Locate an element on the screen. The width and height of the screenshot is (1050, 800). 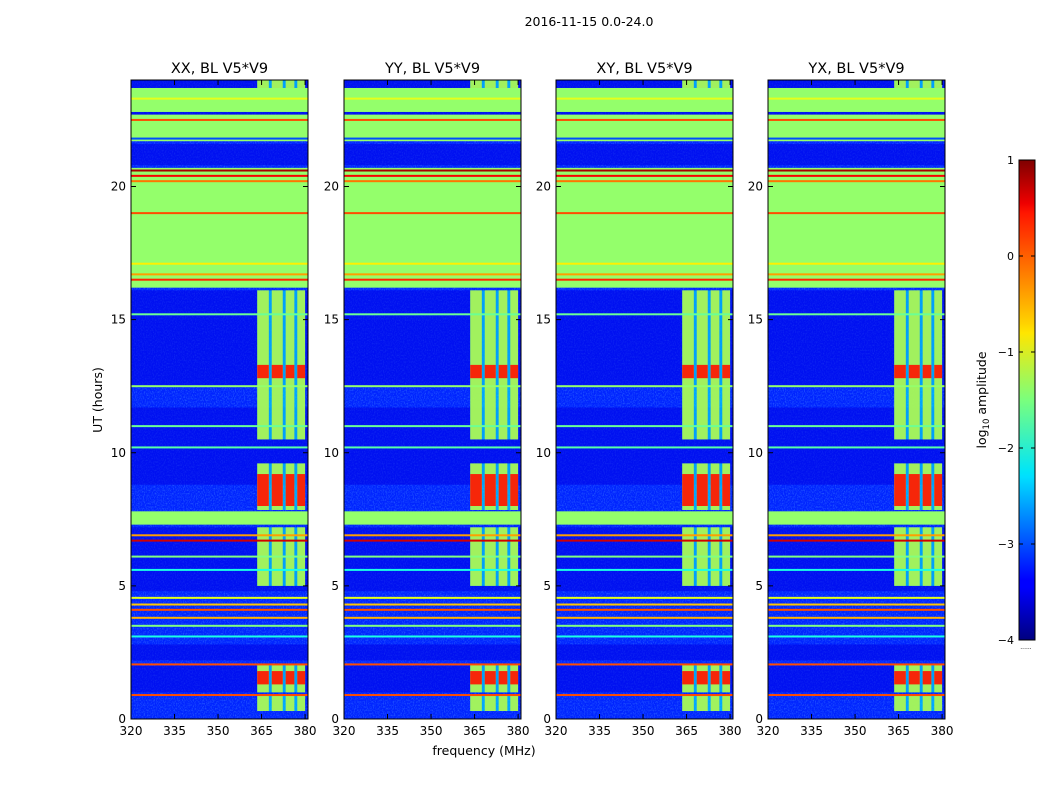
colorbar-tick-label: −4 is located at coordinates (1006, 640).